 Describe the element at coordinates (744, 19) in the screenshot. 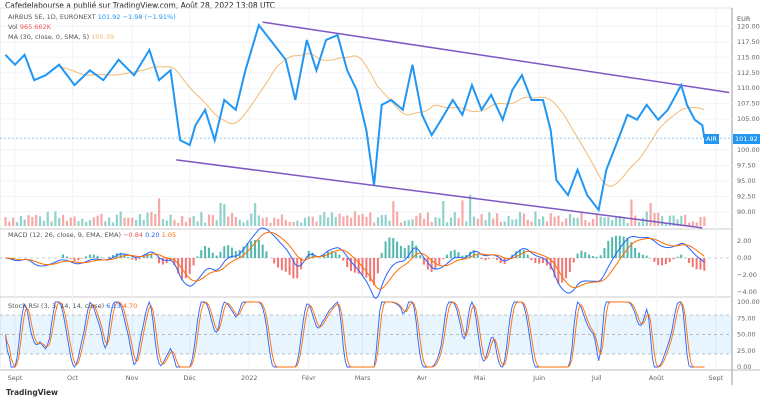

I see `currency-label: EUR` at that location.